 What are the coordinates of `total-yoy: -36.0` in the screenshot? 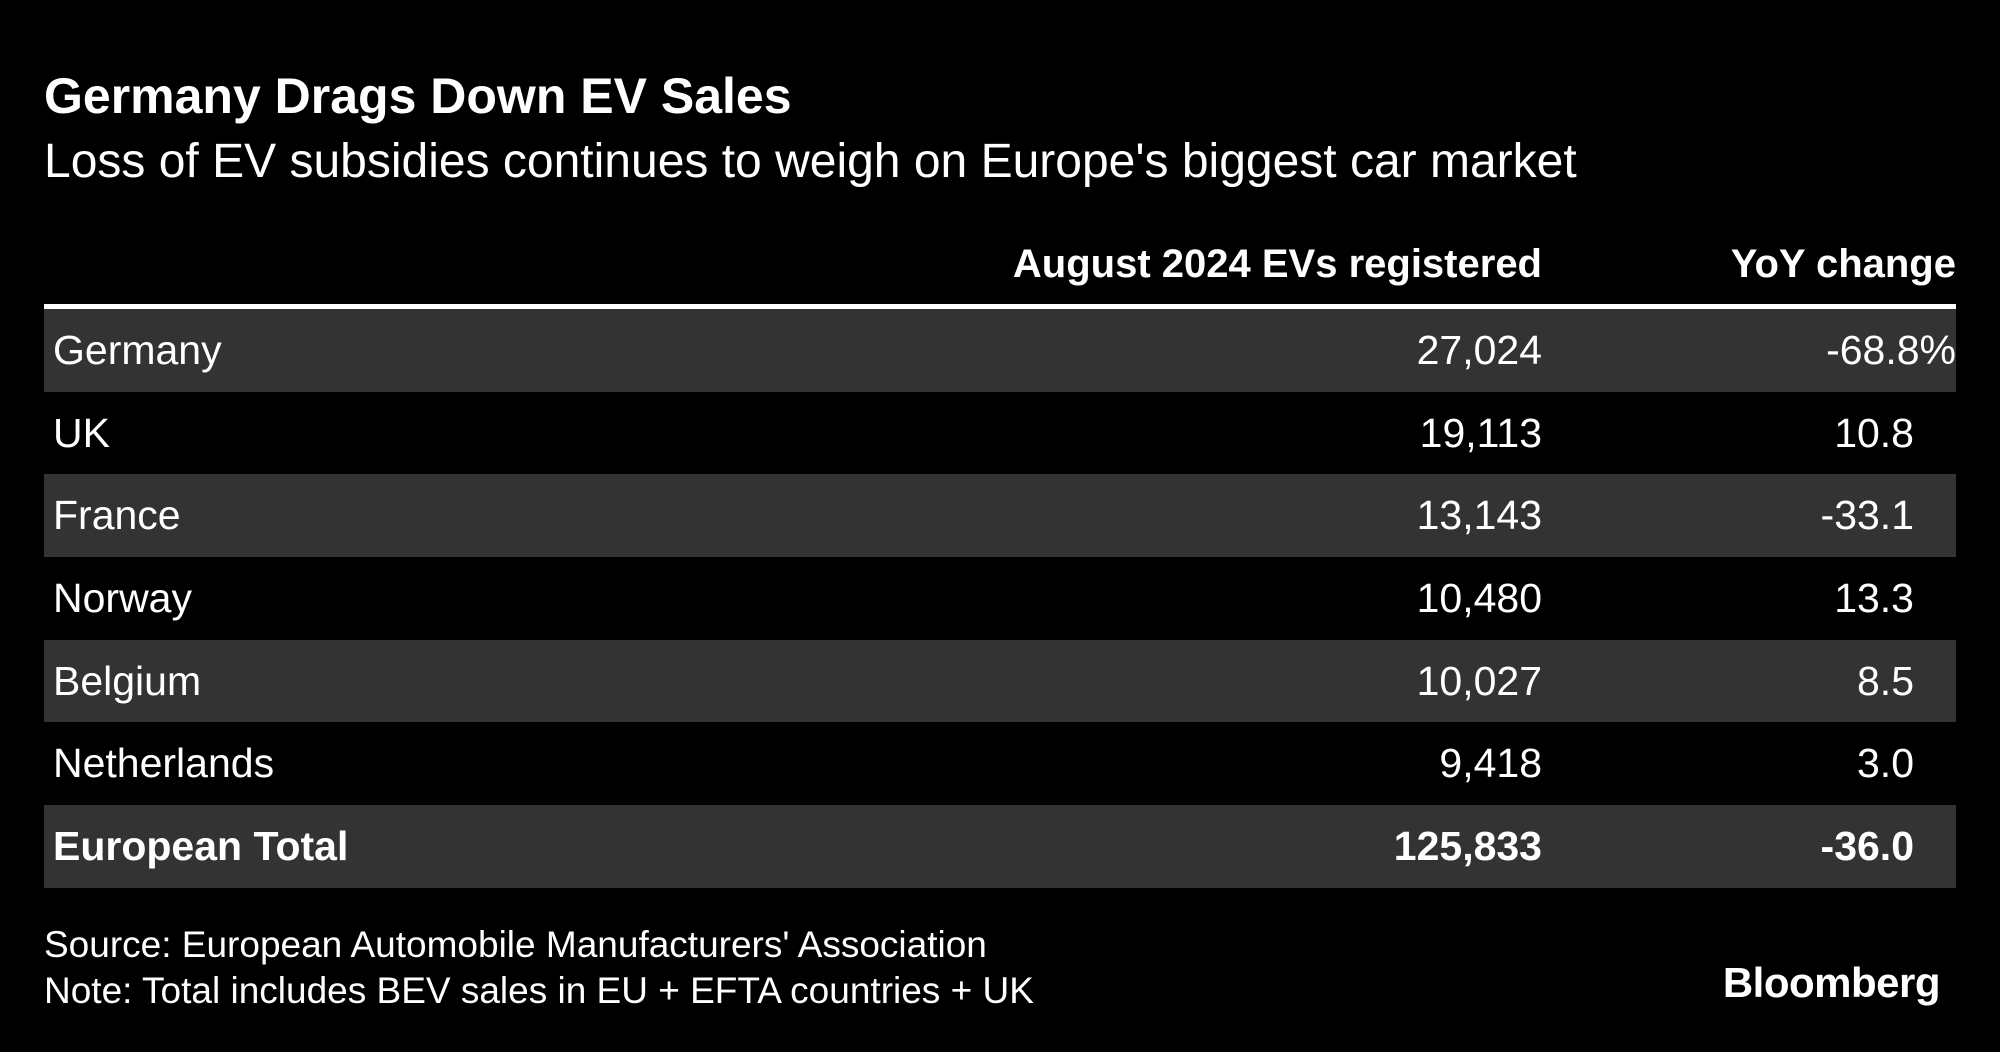 It's located at (1867, 846).